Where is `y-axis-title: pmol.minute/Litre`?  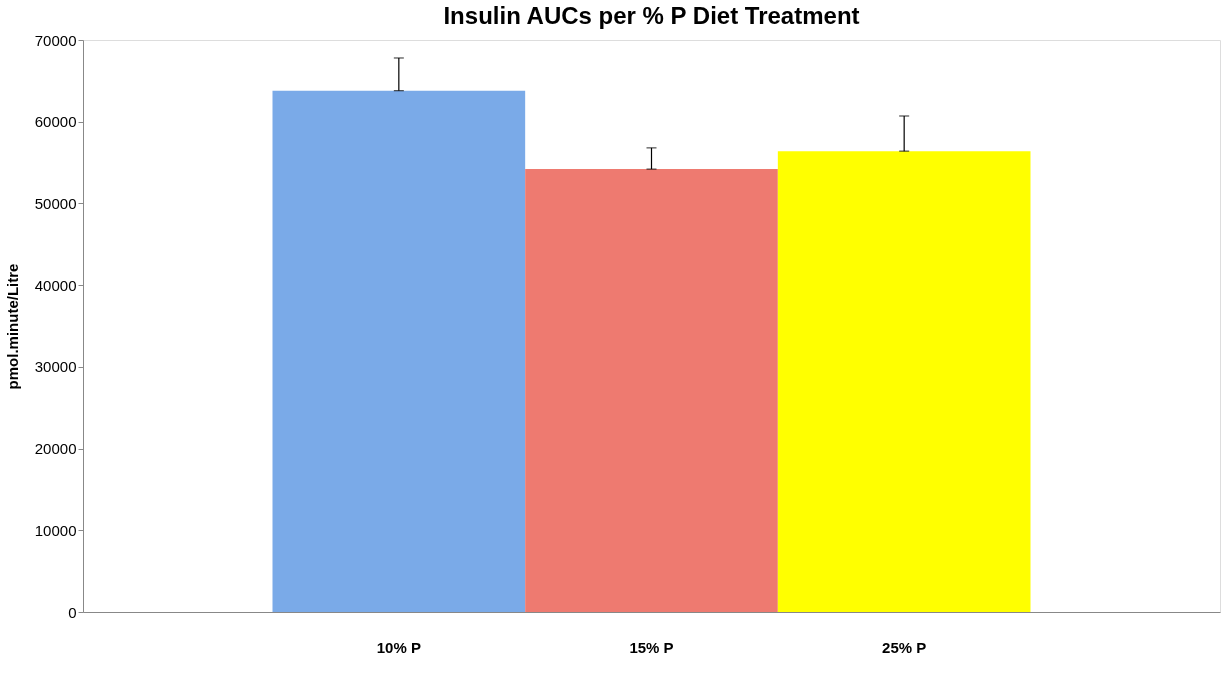 y-axis-title: pmol.minute/Litre is located at coordinates (12, 326).